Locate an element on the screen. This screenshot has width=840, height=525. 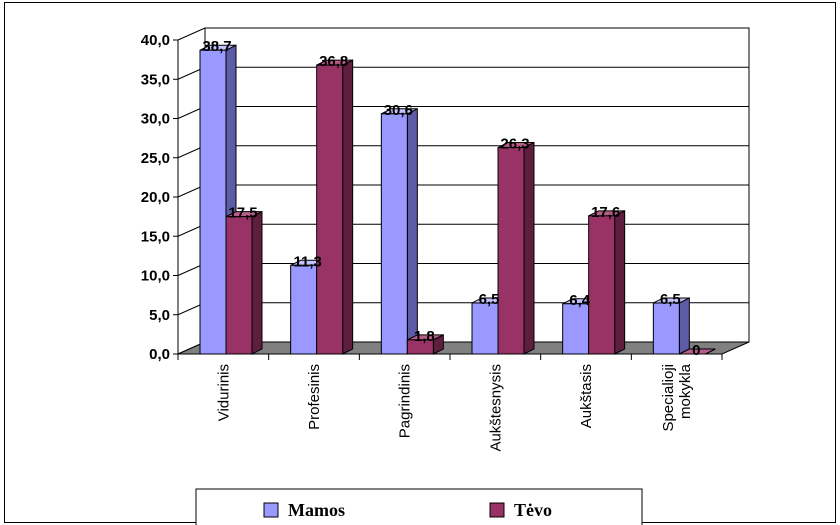
legend-swatch-tevo is located at coordinates (497, 510).